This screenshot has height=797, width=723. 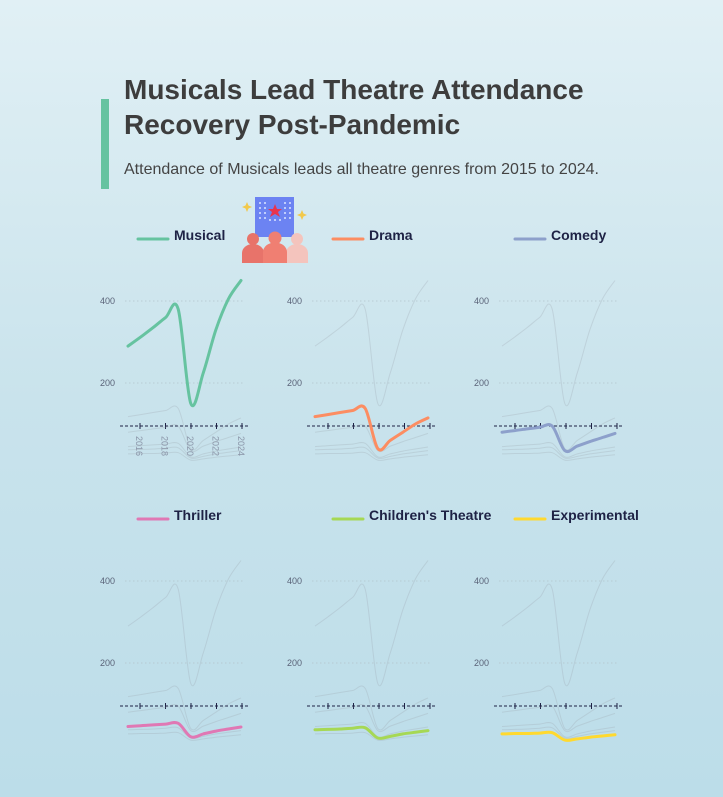 I want to click on legend-label: Comedy, so click(x=578, y=235).